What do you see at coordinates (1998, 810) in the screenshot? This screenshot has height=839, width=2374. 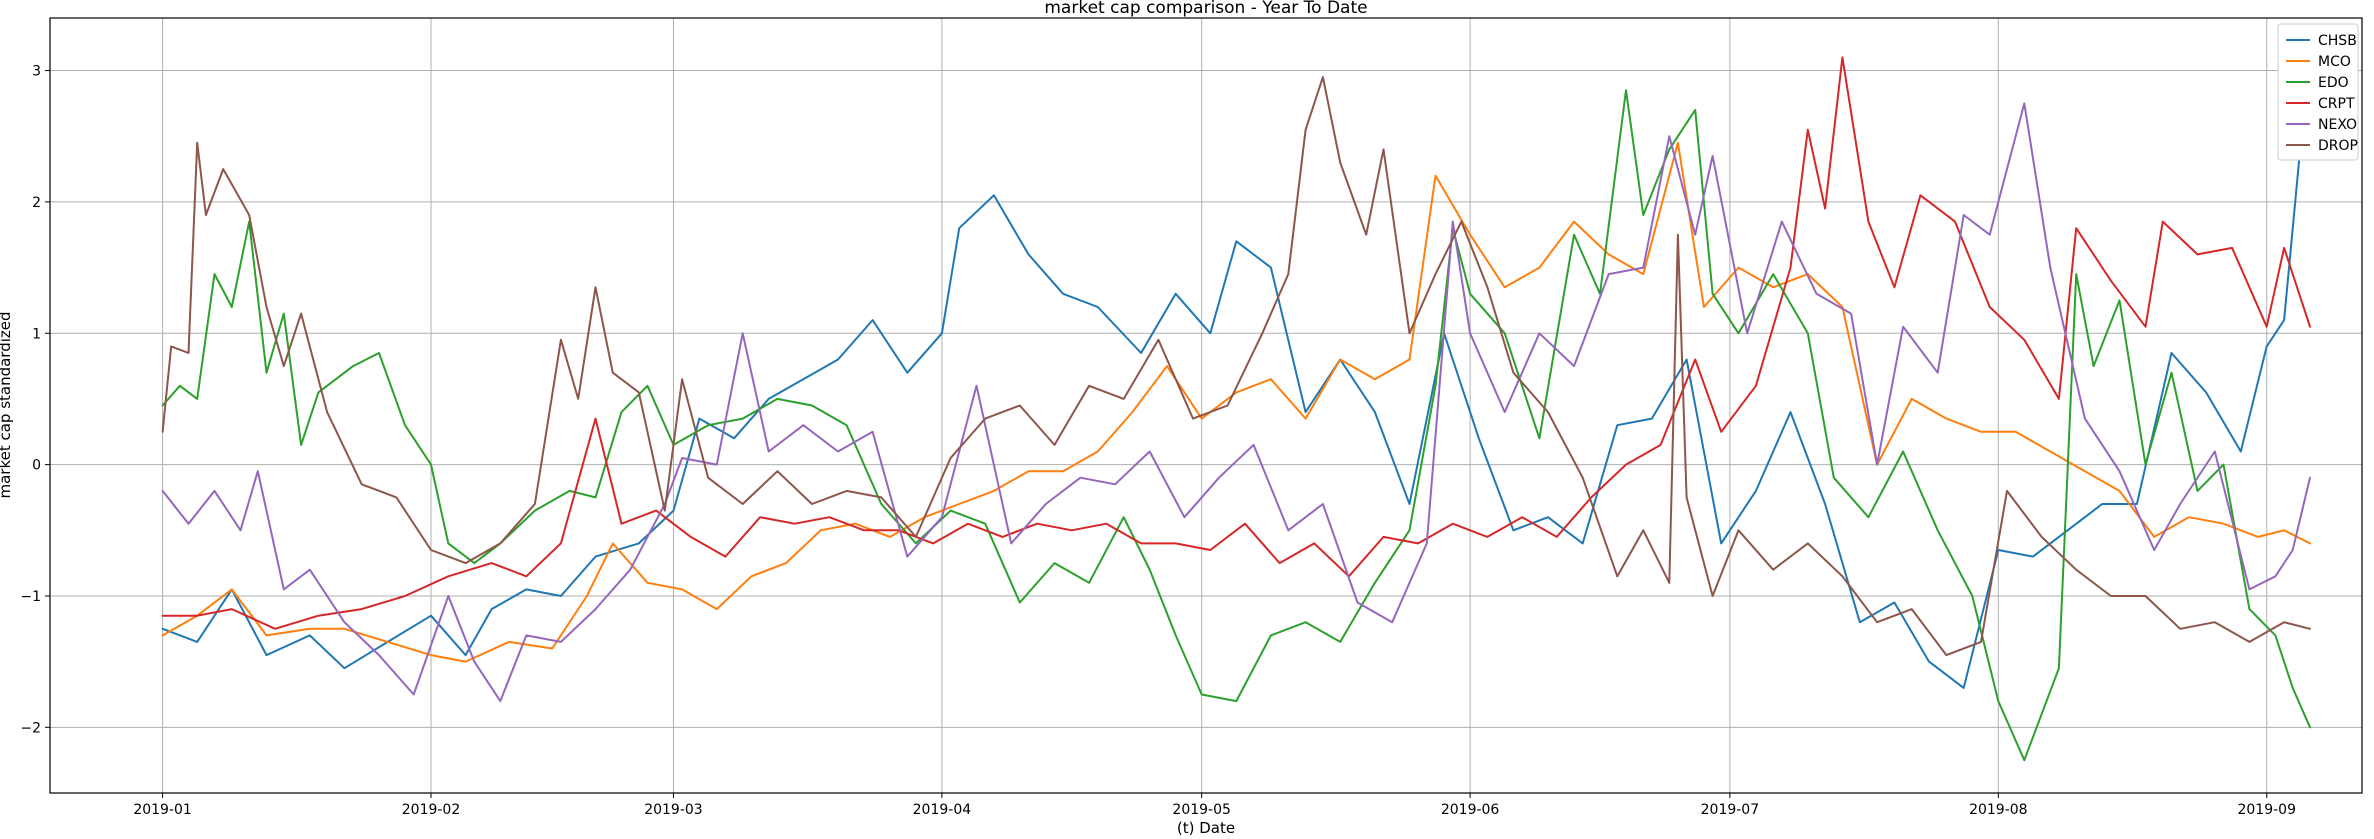 I see `x-tick-label: 2019-08` at bounding box center [1998, 810].